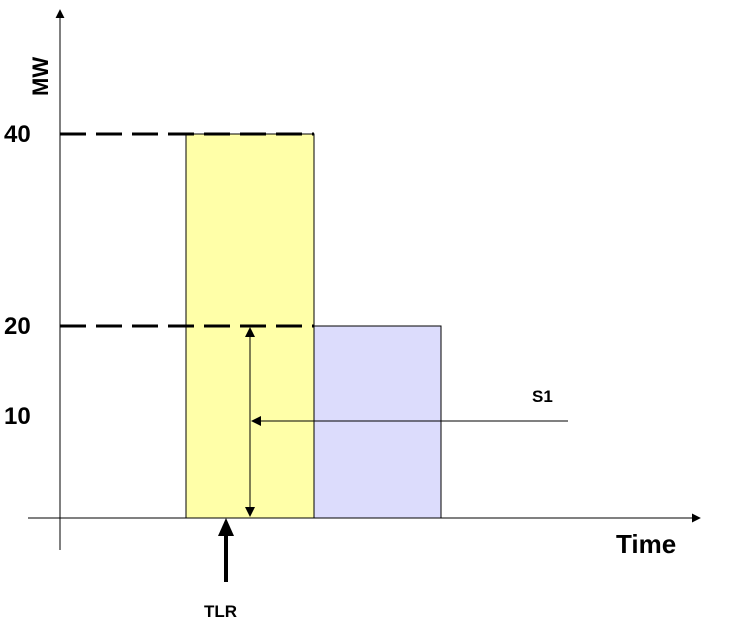 The width and height of the screenshot is (730, 629). What do you see at coordinates (220, 611) in the screenshot?
I see `tlr-label: TLR` at bounding box center [220, 611].